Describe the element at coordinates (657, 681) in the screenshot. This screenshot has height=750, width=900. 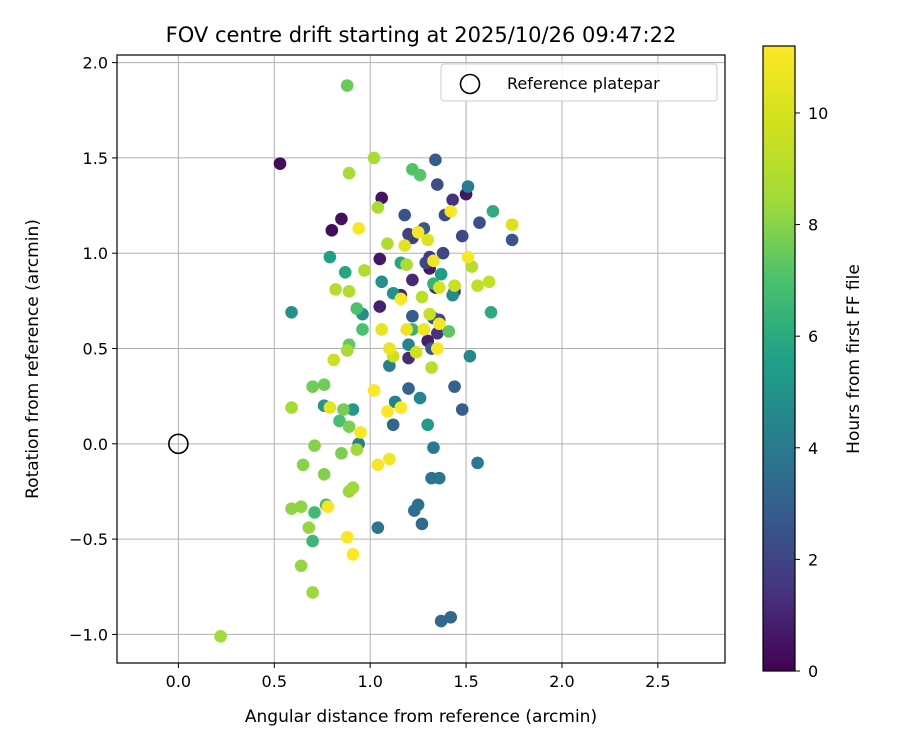
I see `x-tick-label: 2.5` at that location.